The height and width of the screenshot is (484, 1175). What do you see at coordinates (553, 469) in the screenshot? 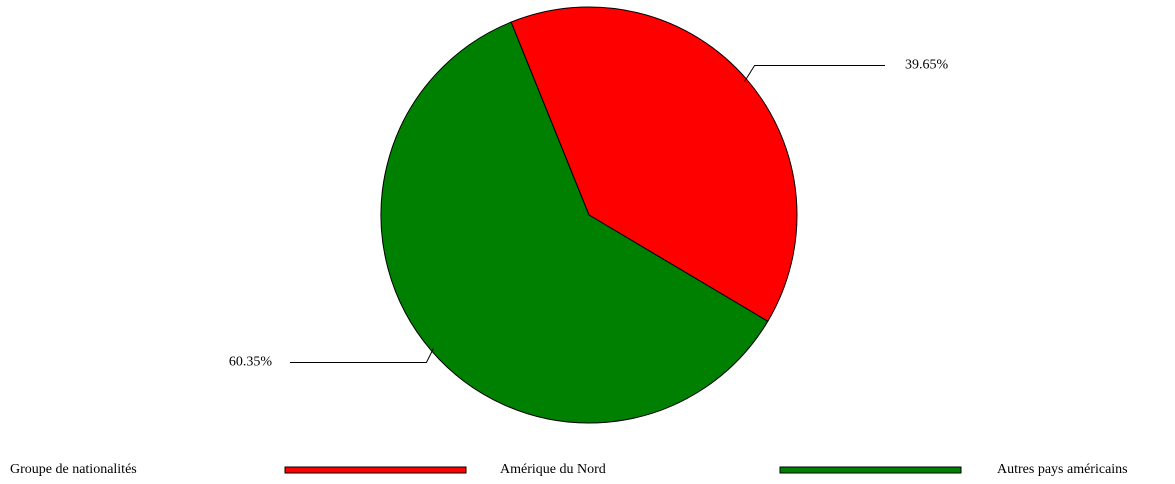
I see `legend-label: Amérique du Nord` at bounding box center [553, 469].